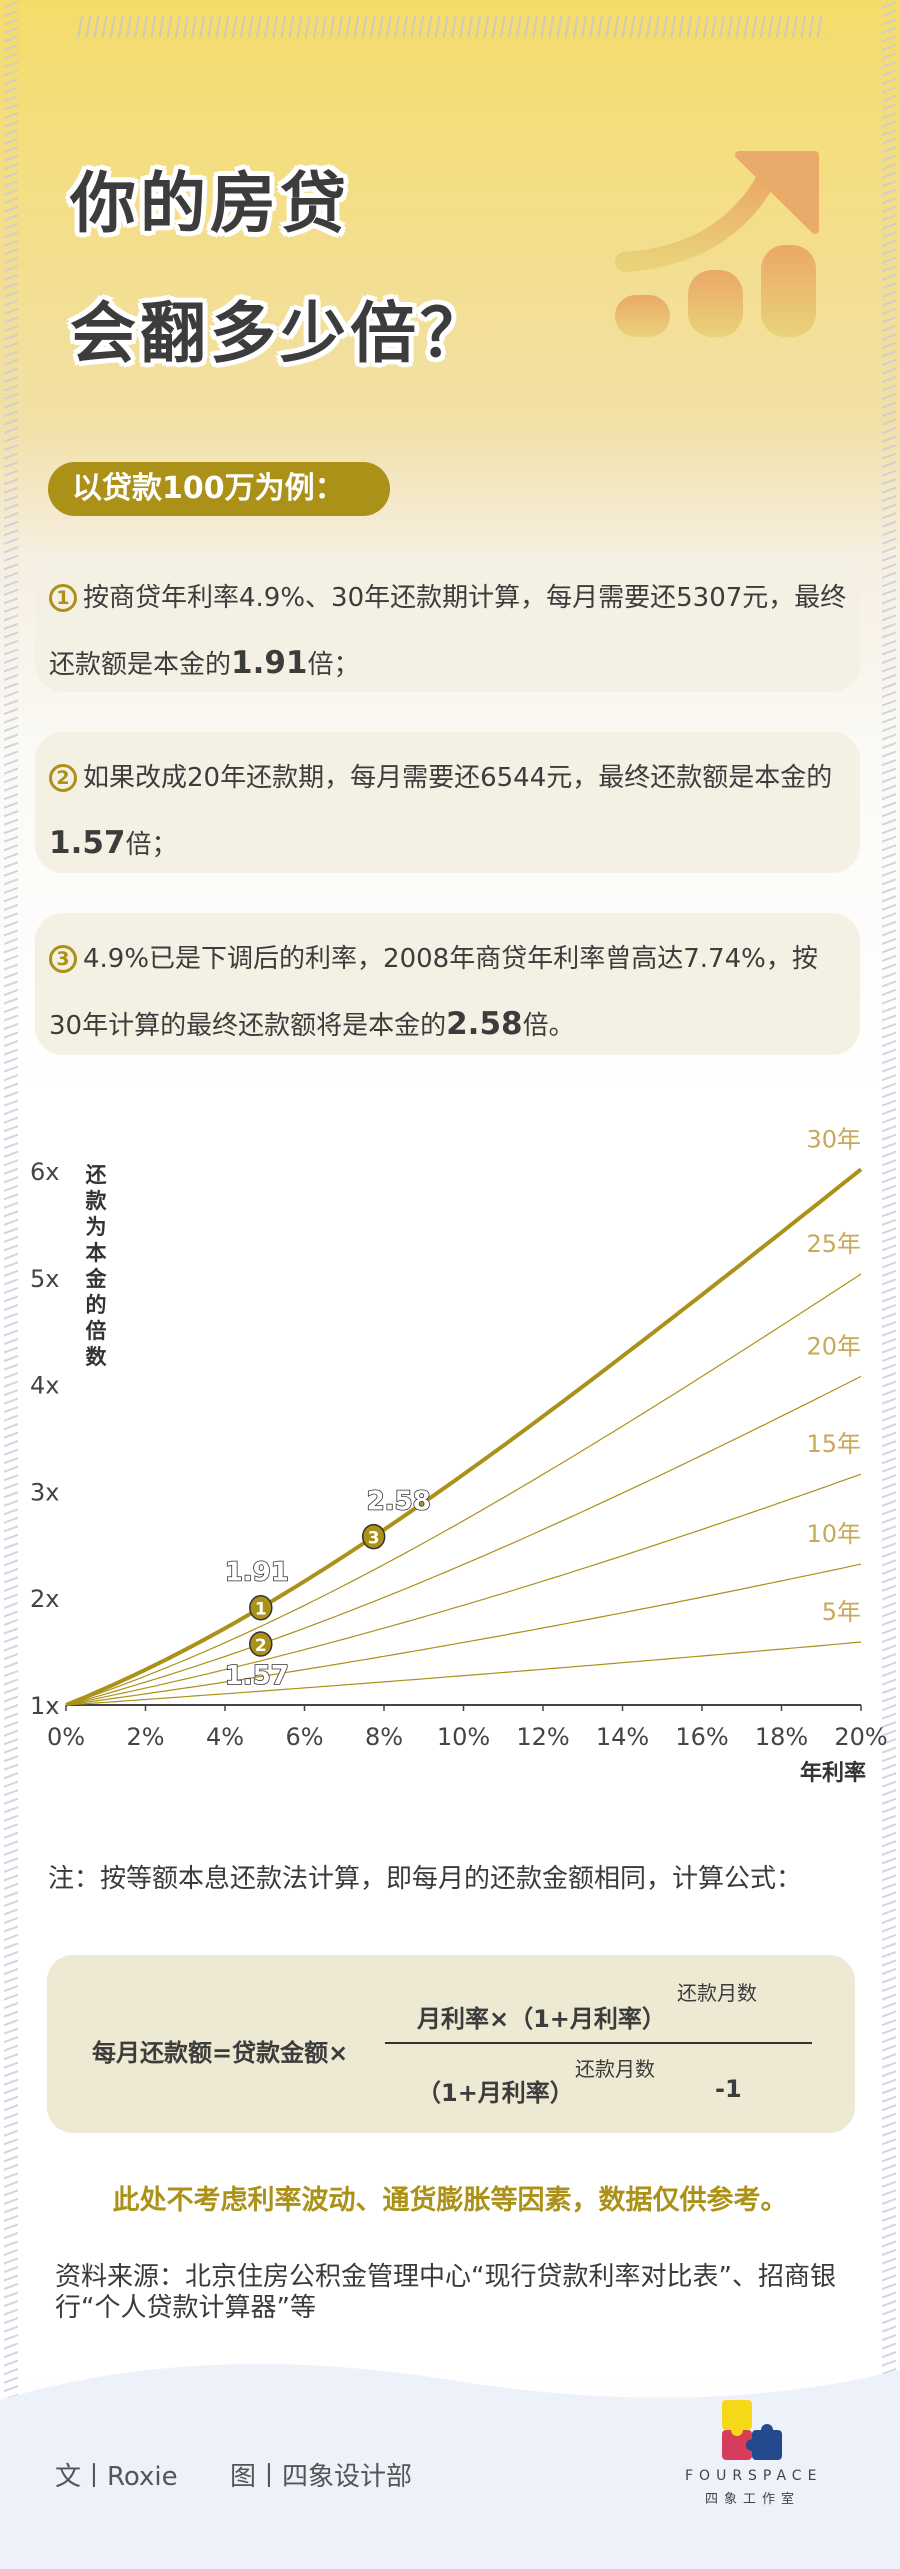  Describe the element at coordinates (44, 1386) in the screenshot. I see `y-tick-label: 4x` at that location.